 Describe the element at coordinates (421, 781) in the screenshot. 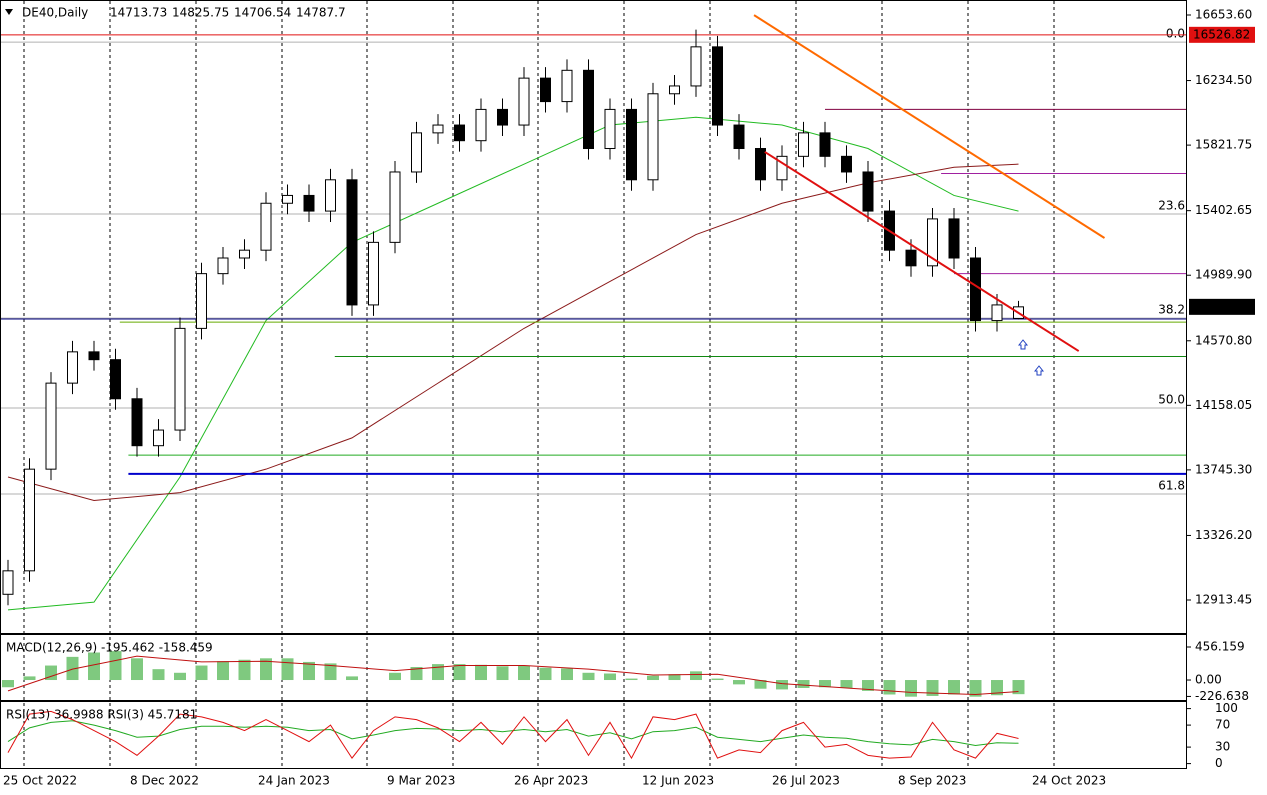

I see `x-tick-label: 9 Mar 2023` at that location.